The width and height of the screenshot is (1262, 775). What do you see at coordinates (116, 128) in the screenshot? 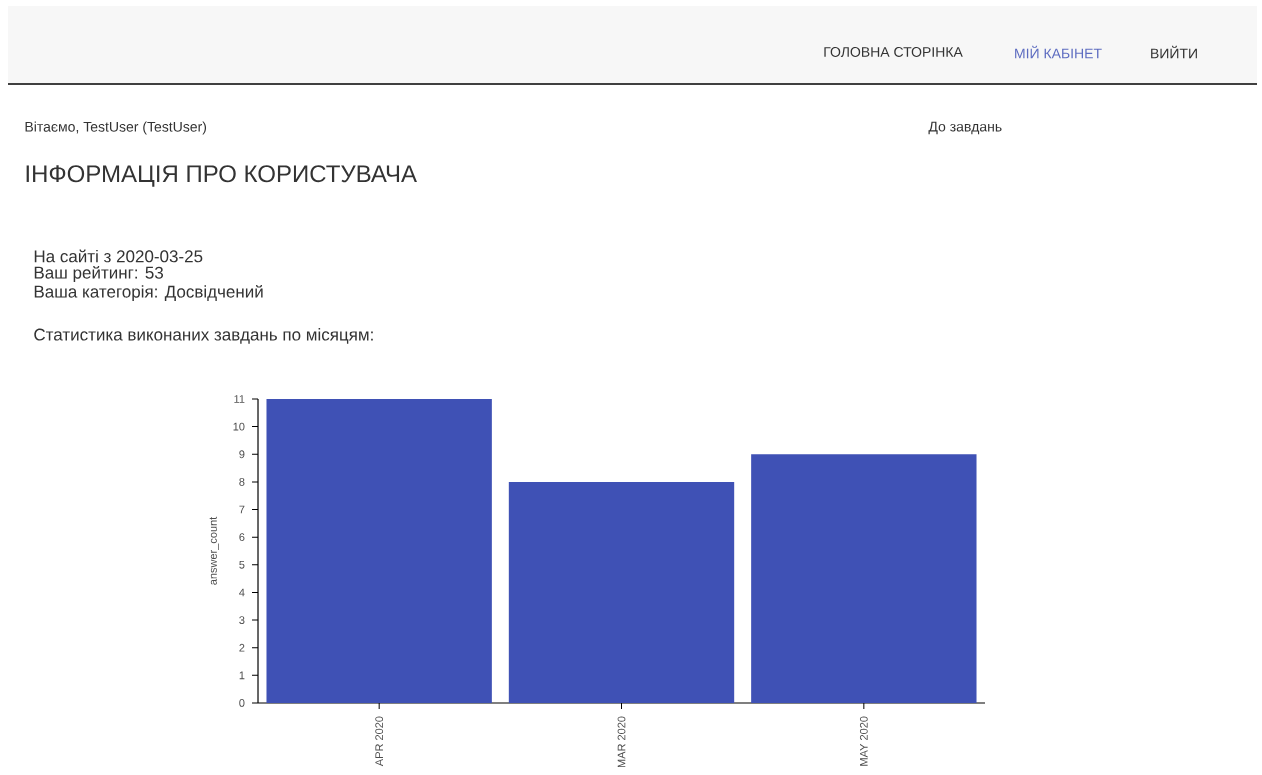
I see `text: Вітаємо, TestUser (TestUser)` at bounding box center [116, 128].